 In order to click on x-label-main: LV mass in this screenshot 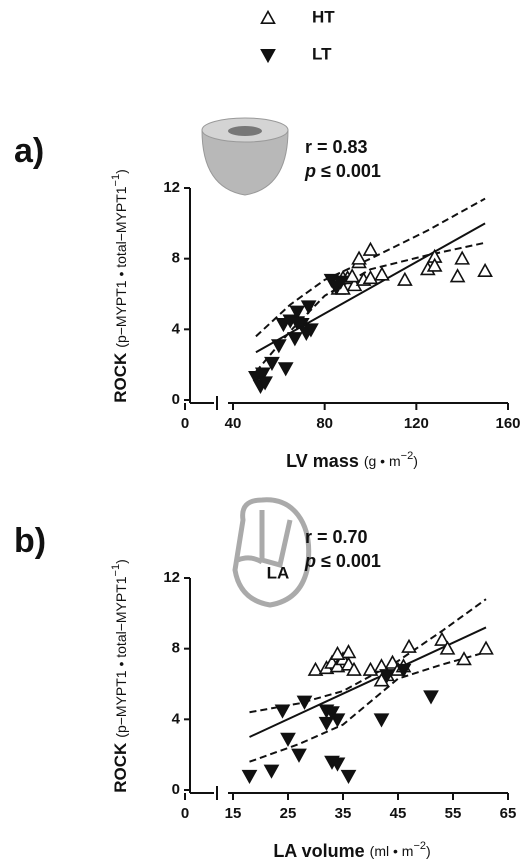, I will do `click(322, 461)`.